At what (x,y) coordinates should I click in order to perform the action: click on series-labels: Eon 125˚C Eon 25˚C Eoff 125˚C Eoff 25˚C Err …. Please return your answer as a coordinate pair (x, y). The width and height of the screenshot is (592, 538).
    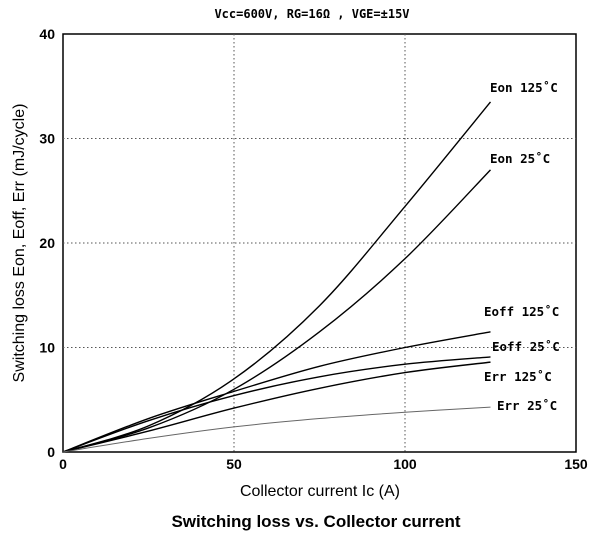
    Looking at the image, I should click on (522, 246).